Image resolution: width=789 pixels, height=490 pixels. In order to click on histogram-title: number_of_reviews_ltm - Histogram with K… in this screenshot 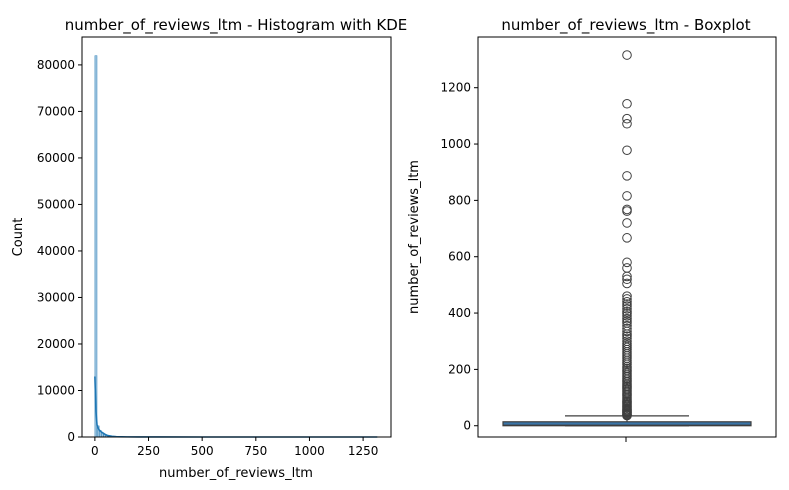, I will do `click(236, 25)`.